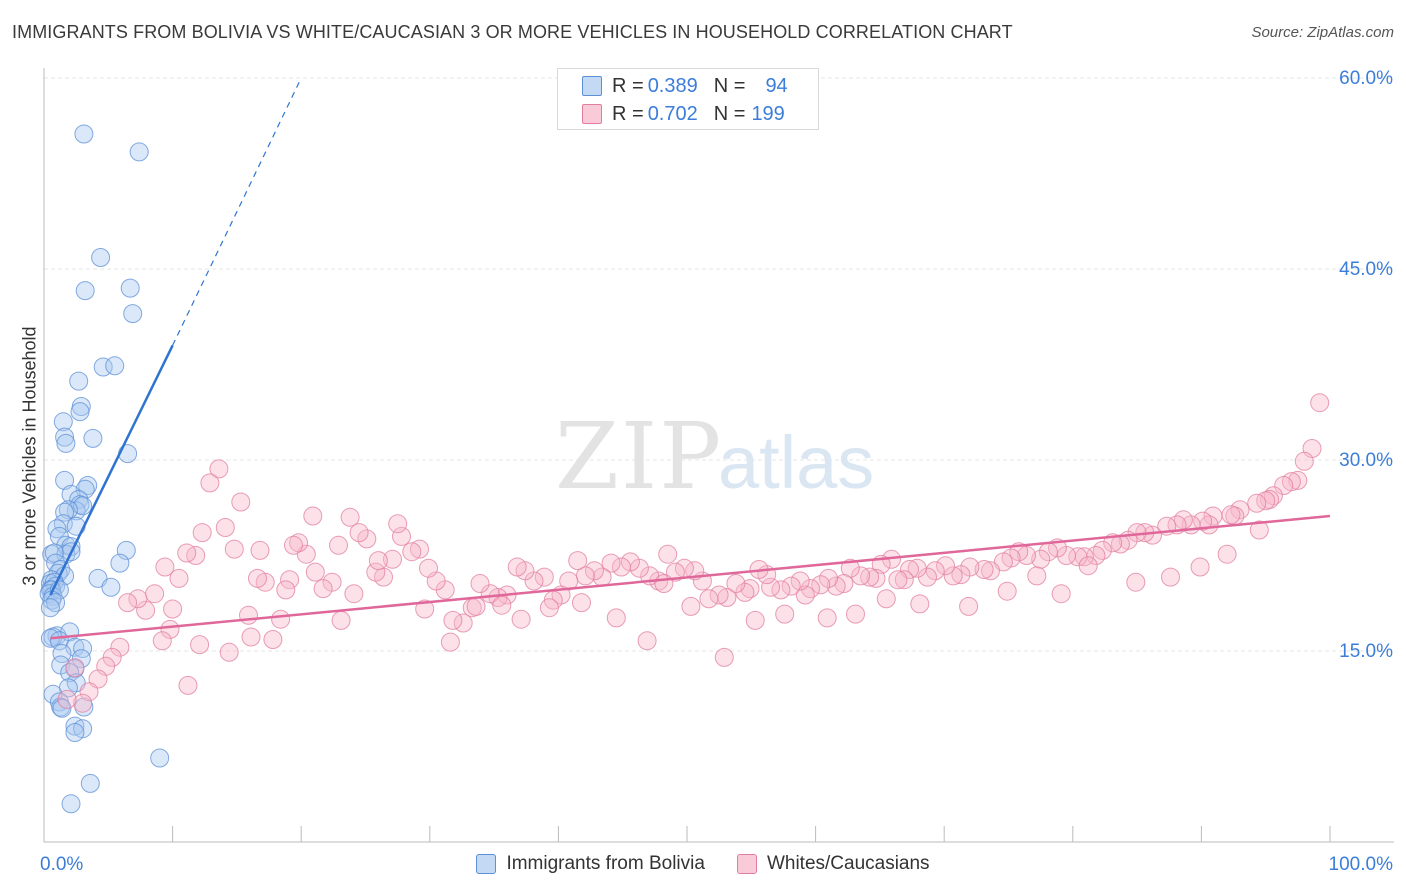  I want to click on legend-n-label: N =, so click(729, 113).